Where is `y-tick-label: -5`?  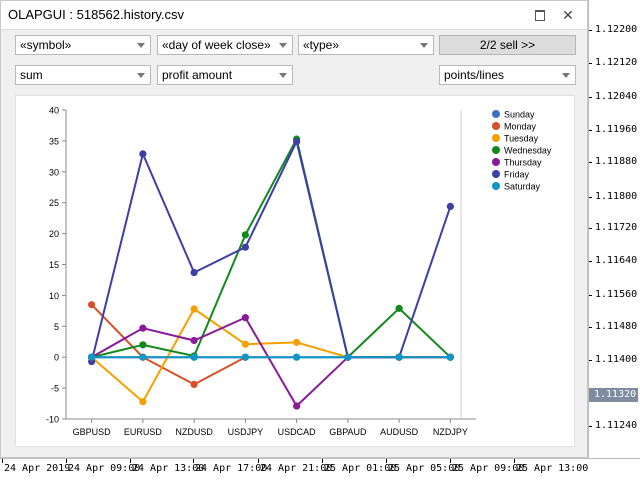
y-tick-label: -5 is located at coordinates (55, 389).